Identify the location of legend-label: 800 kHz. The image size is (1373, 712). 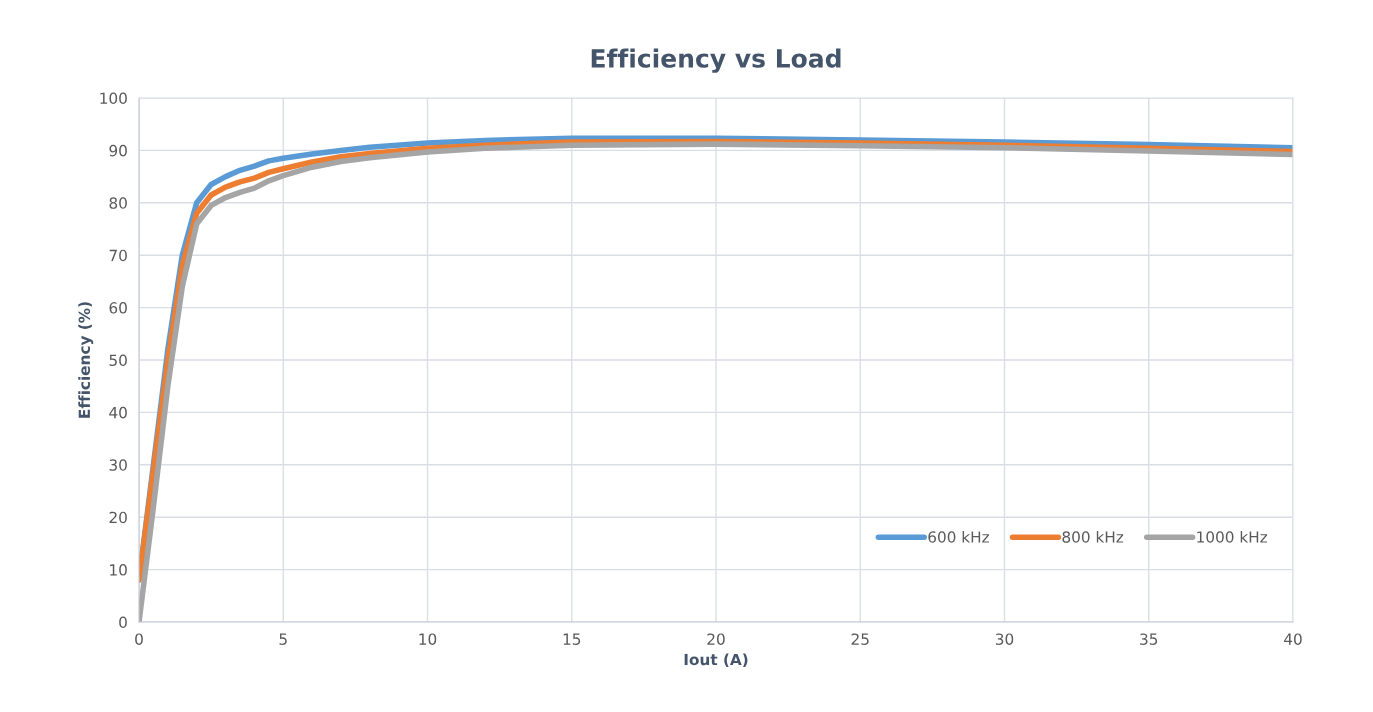
(1093, 536).